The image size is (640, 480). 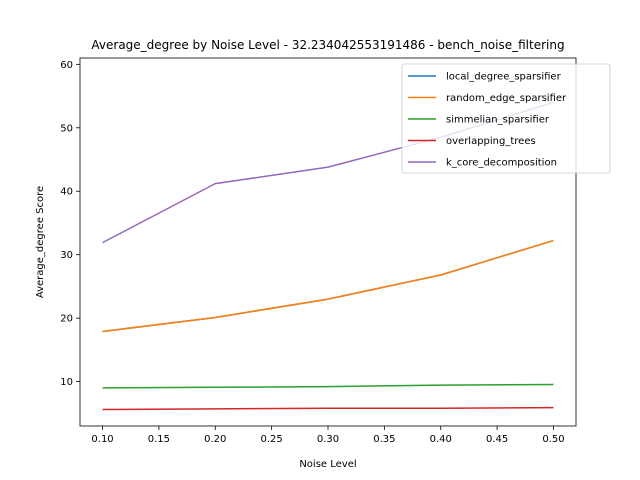 What do you see at coordinates (159, 439) in the screenshot?
I see `x-tick-label: 0.15` at bounding box center [159, 439].